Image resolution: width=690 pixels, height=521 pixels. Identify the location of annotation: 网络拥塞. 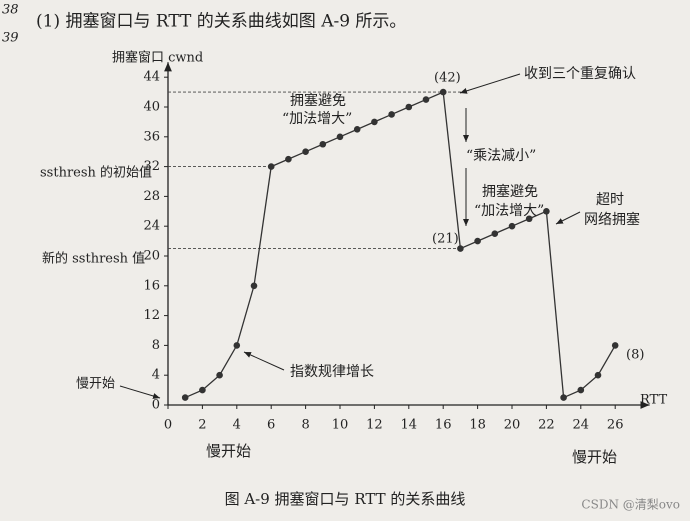
(612, 219).